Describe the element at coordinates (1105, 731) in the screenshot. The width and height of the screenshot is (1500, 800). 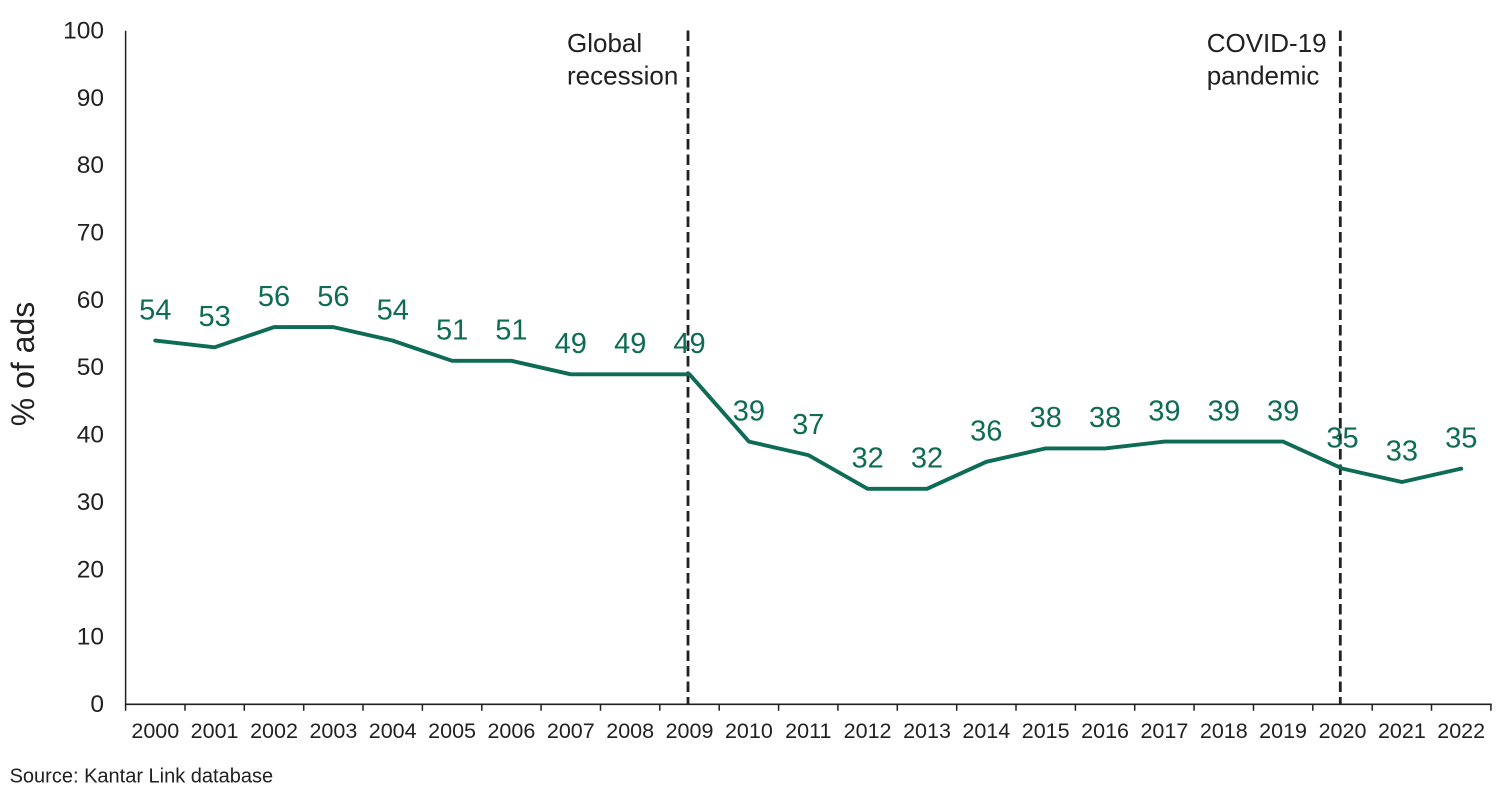
I see `svg-text: 2016` at that location.